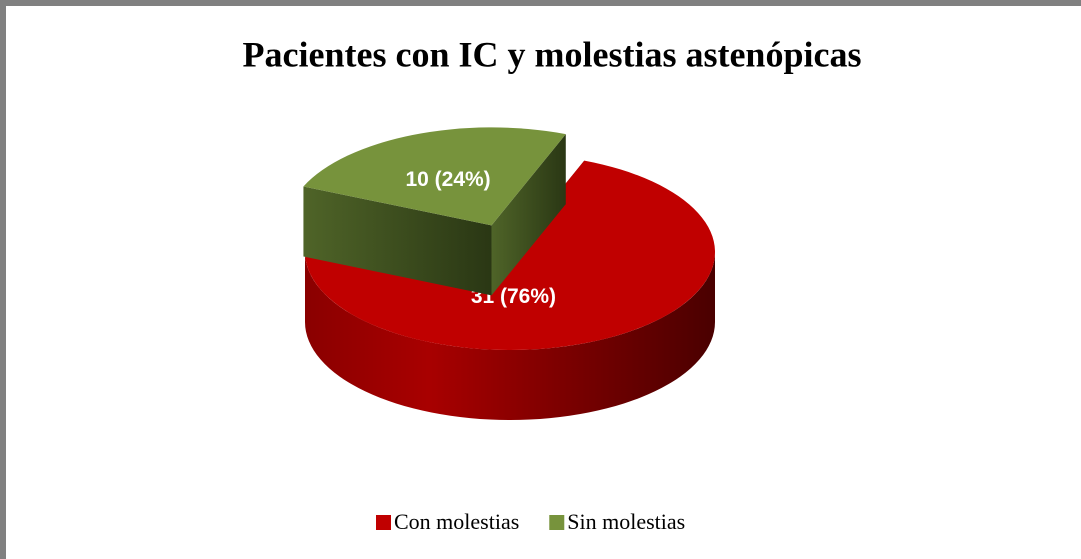  I want to click on legend-label: Sin molestias, so click(626, 521).